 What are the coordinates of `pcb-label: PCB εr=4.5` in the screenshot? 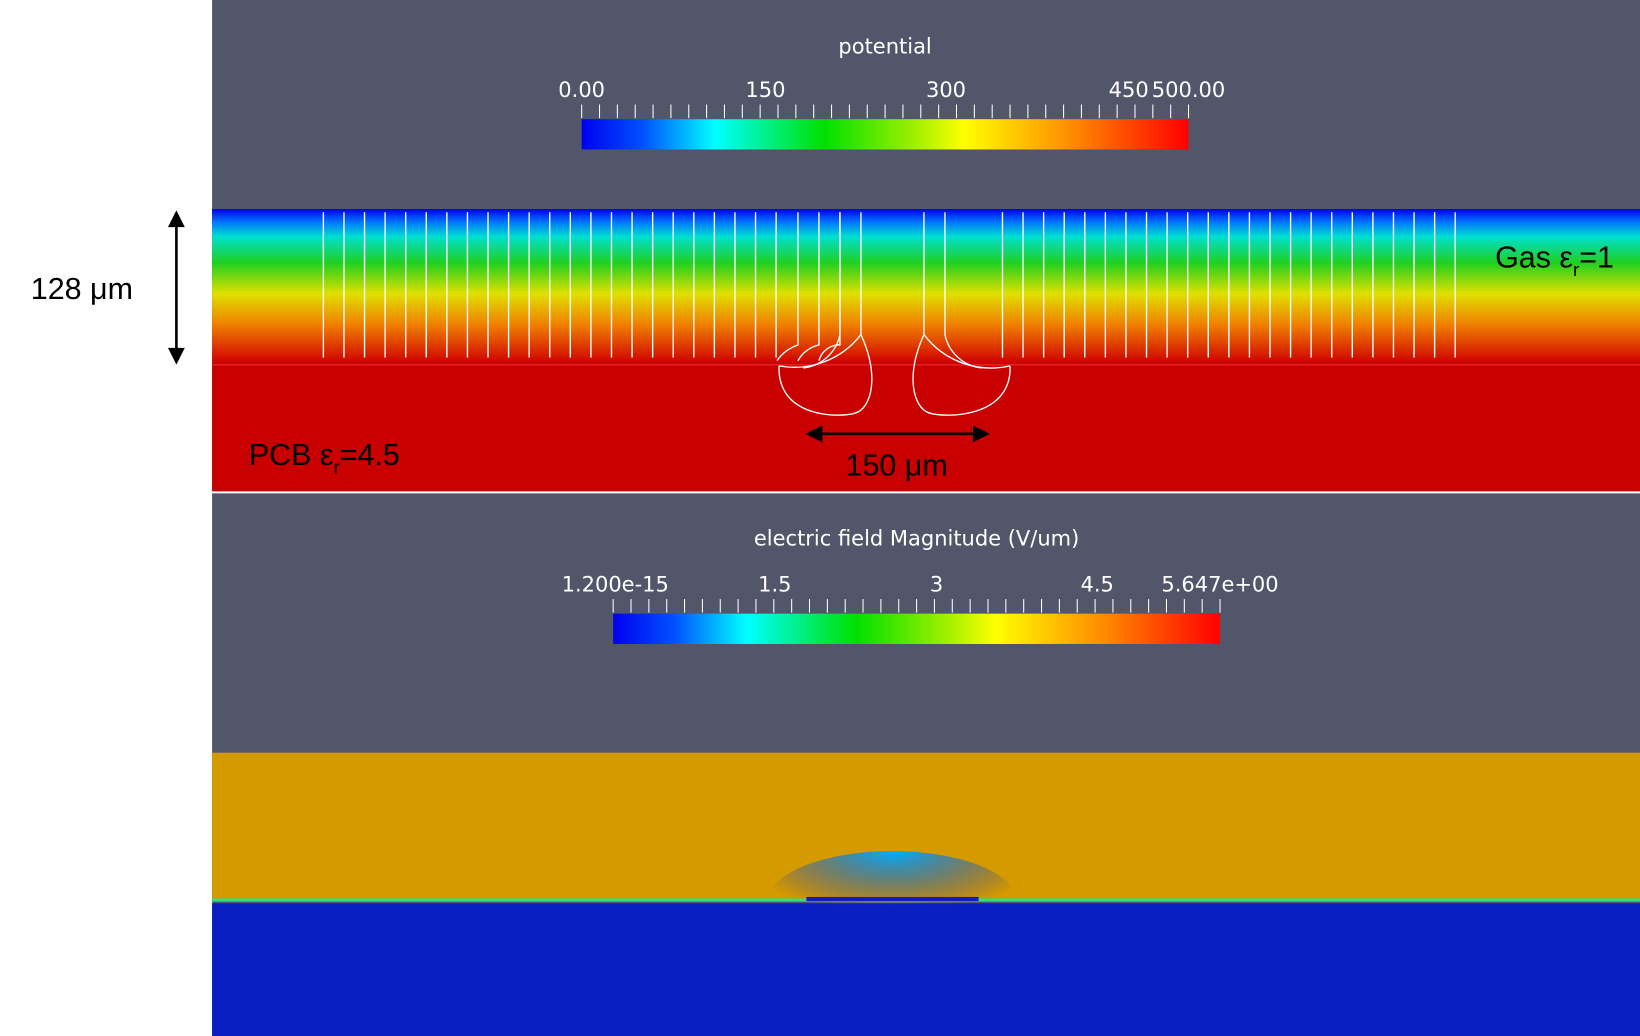 It's located at (324, 457).